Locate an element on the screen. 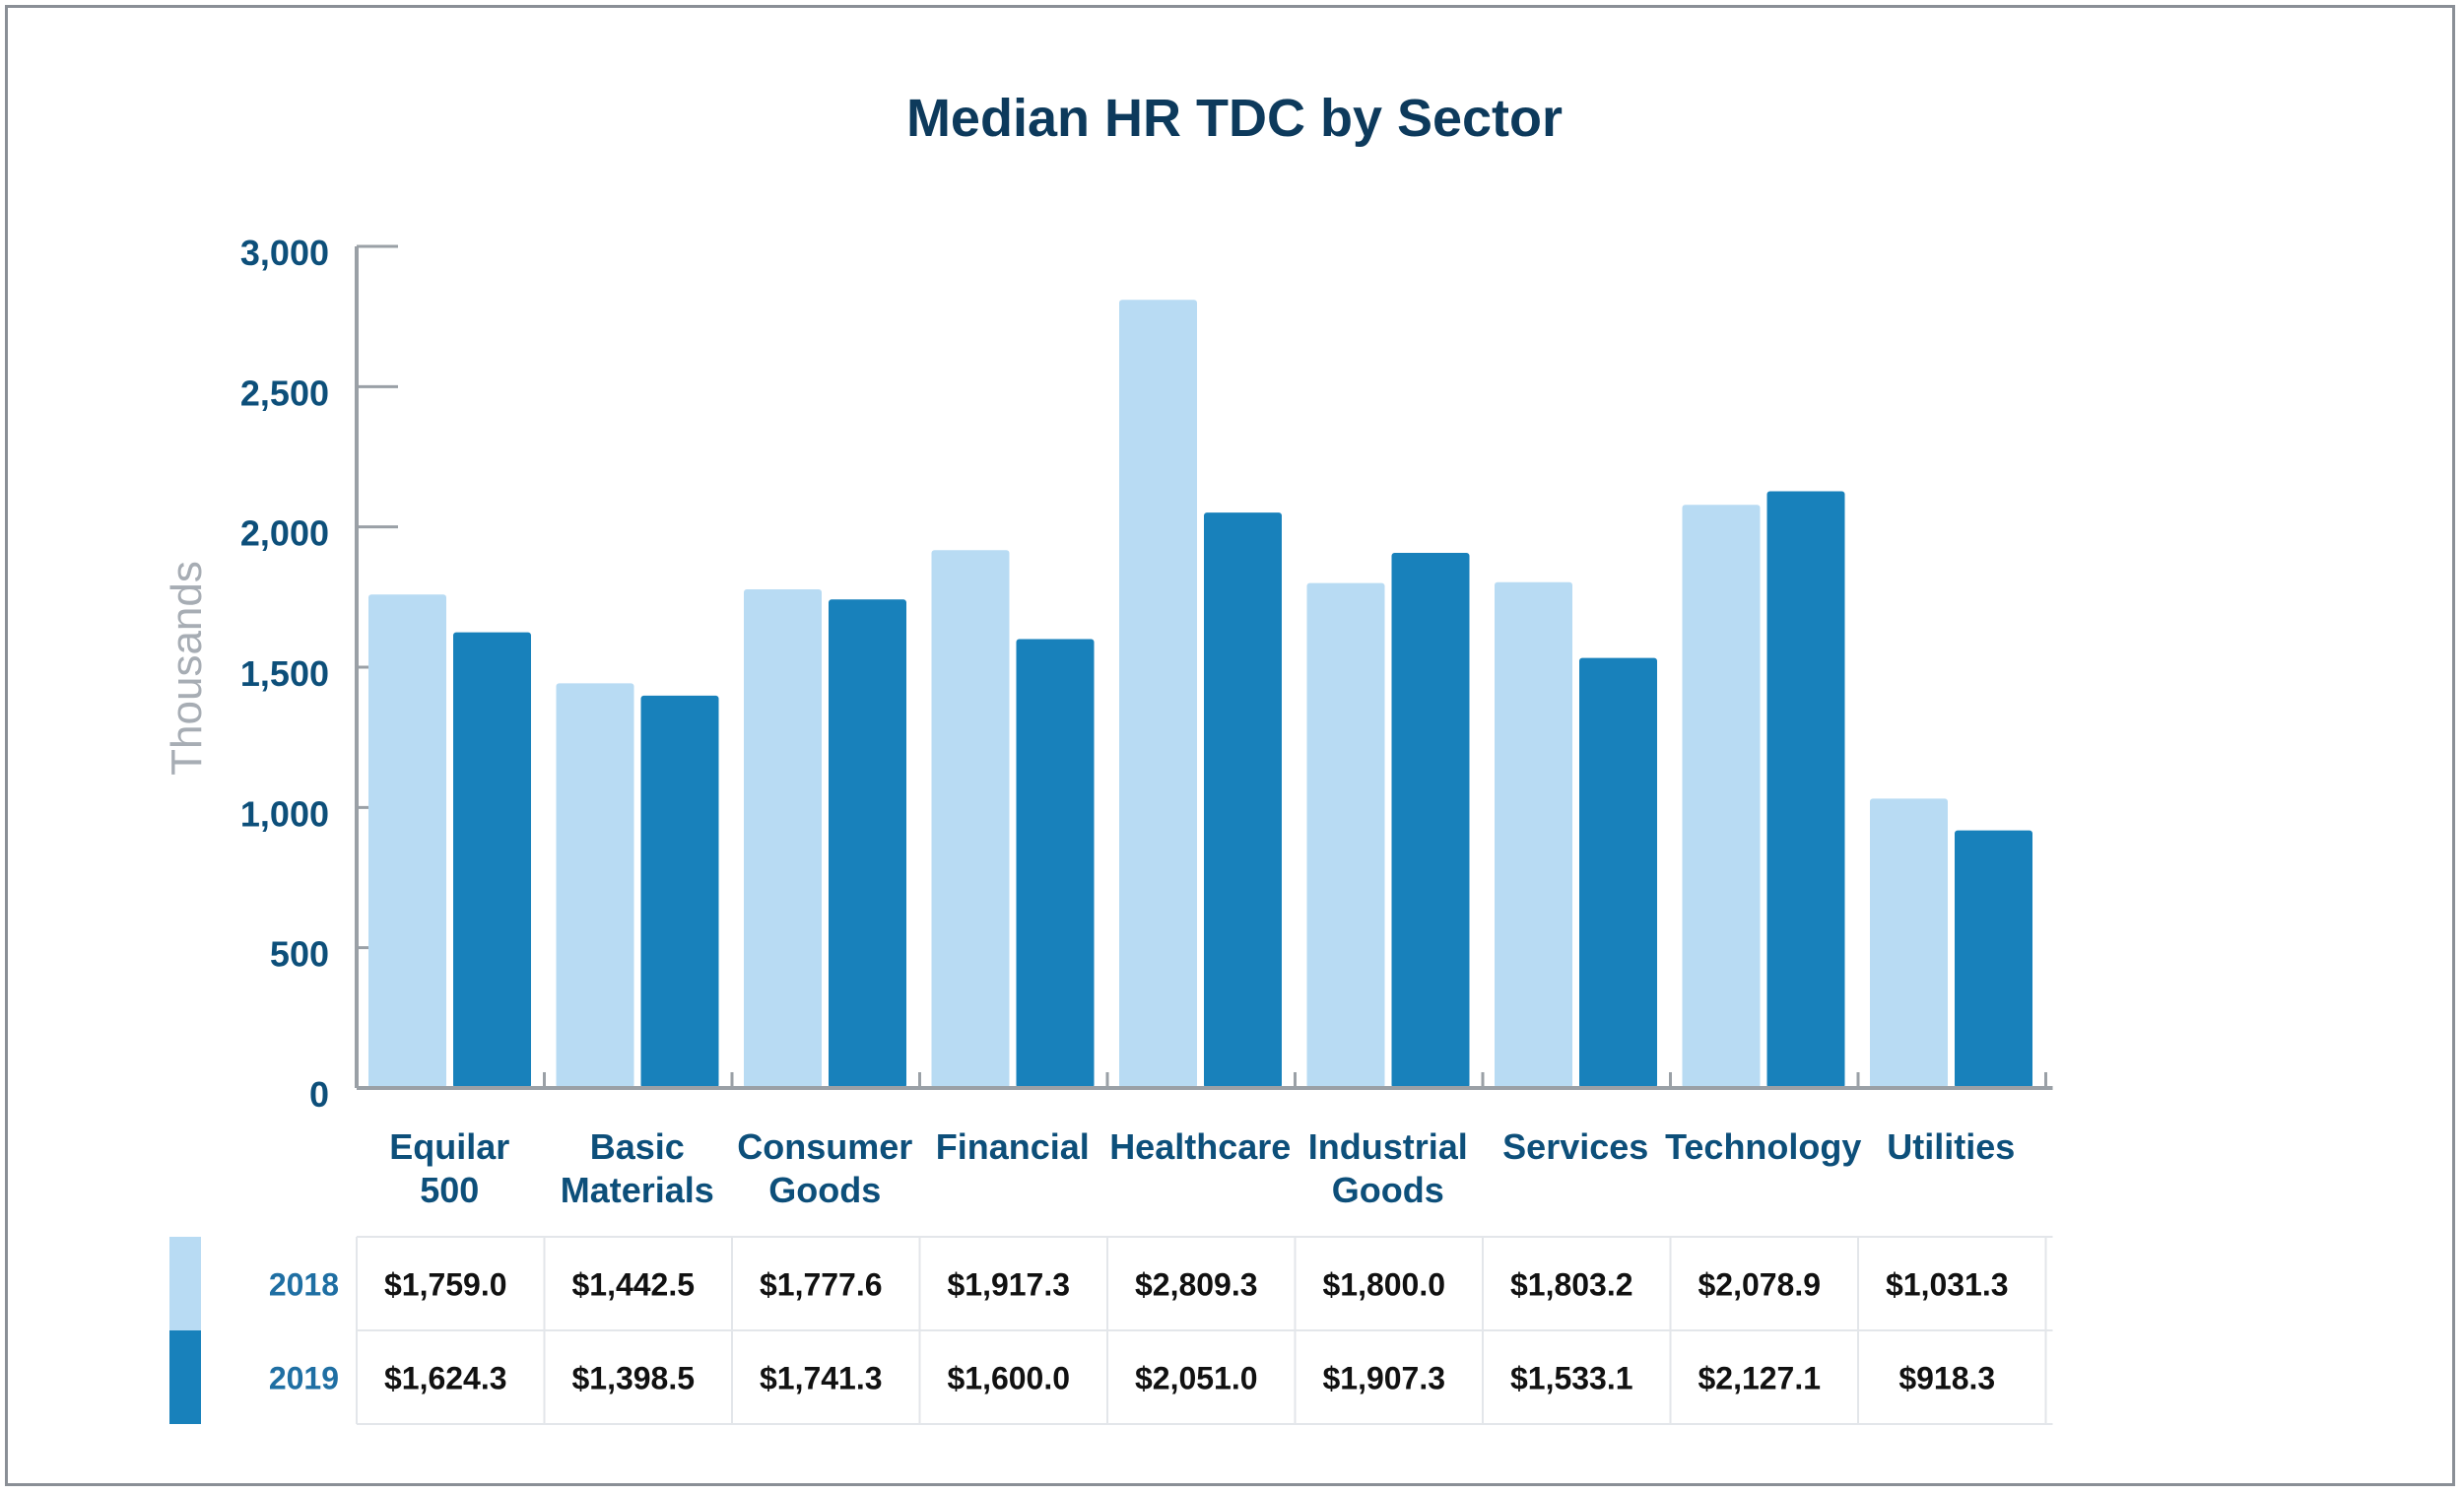 Image resolution: width=2464 pixels, height=1495 pixels. table-cell-2018: $1,031.3 is located at coordinates (1948, 1285).